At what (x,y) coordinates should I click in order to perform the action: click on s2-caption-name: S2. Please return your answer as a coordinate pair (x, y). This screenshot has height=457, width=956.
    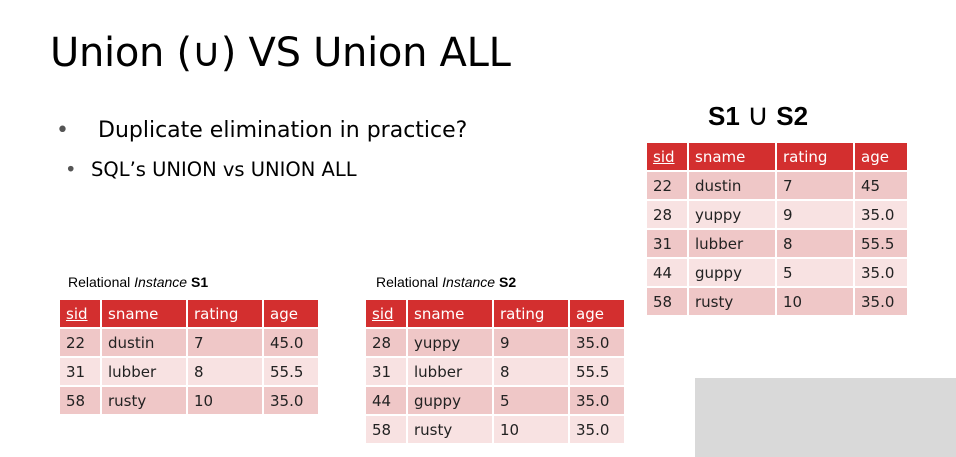
    Looking at the image, I should click on (507, 282).